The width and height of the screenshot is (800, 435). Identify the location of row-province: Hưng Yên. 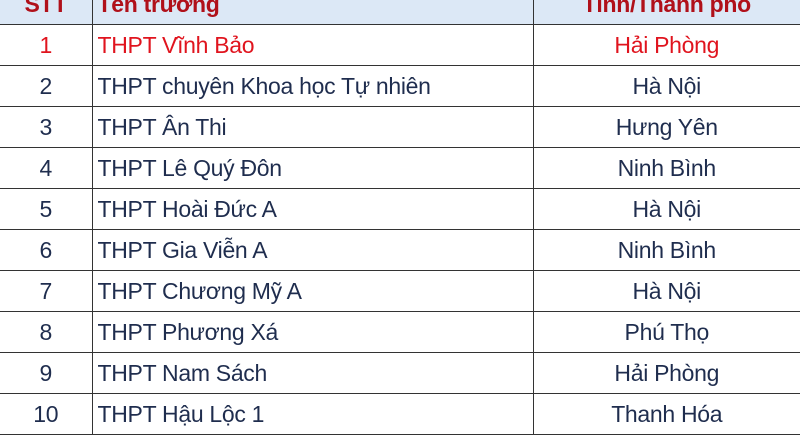
(666, 127).